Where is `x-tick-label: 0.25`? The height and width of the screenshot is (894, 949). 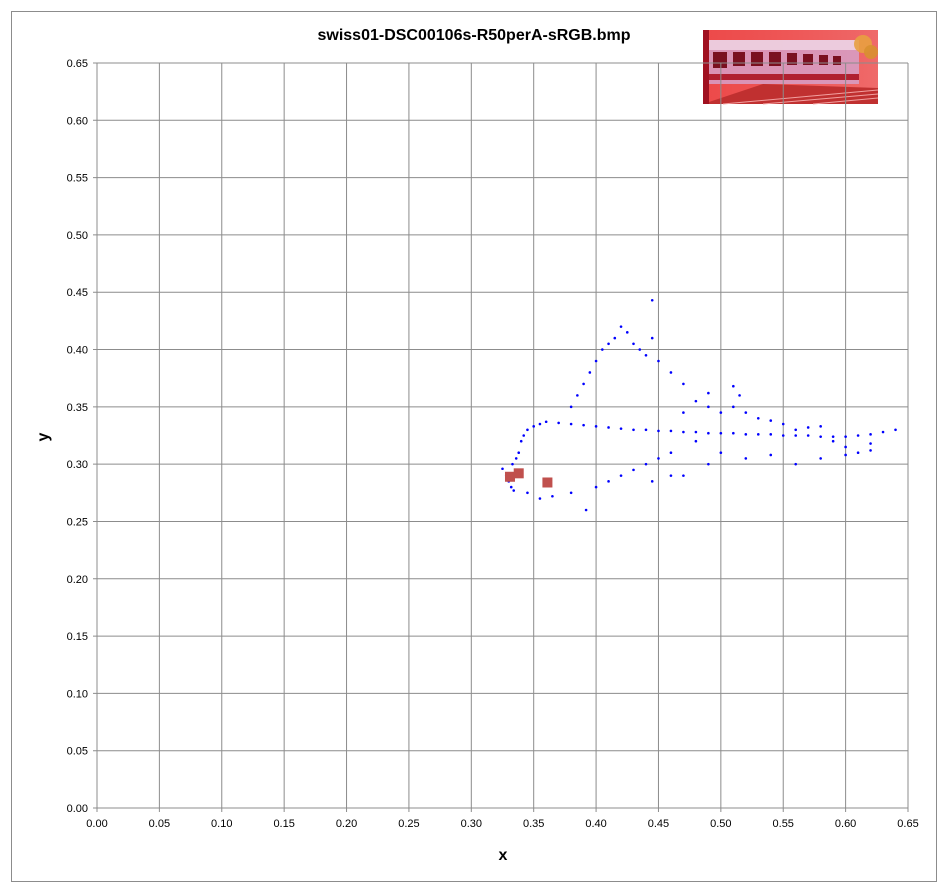 x-tick-label: 0.25 is located at coordinates (408, 824).